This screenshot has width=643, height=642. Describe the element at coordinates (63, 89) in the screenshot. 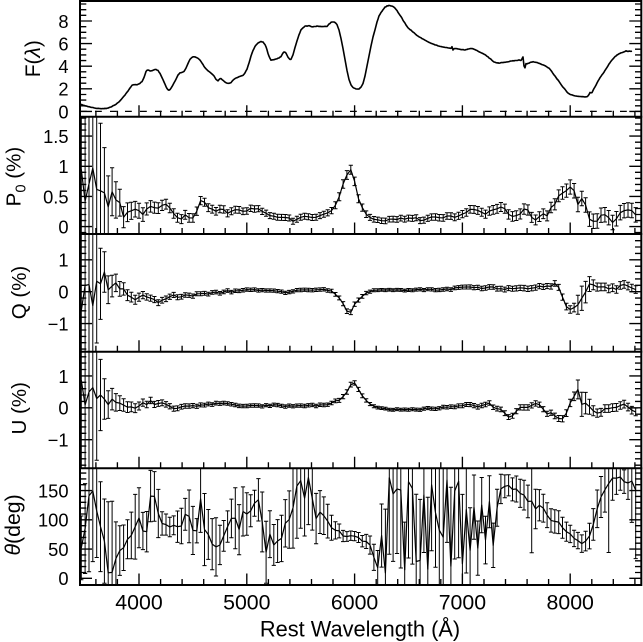

I see `svg-text: 2` at that location.